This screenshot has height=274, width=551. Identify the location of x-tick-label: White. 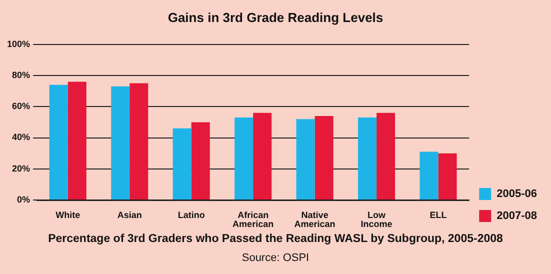
(68, 215).